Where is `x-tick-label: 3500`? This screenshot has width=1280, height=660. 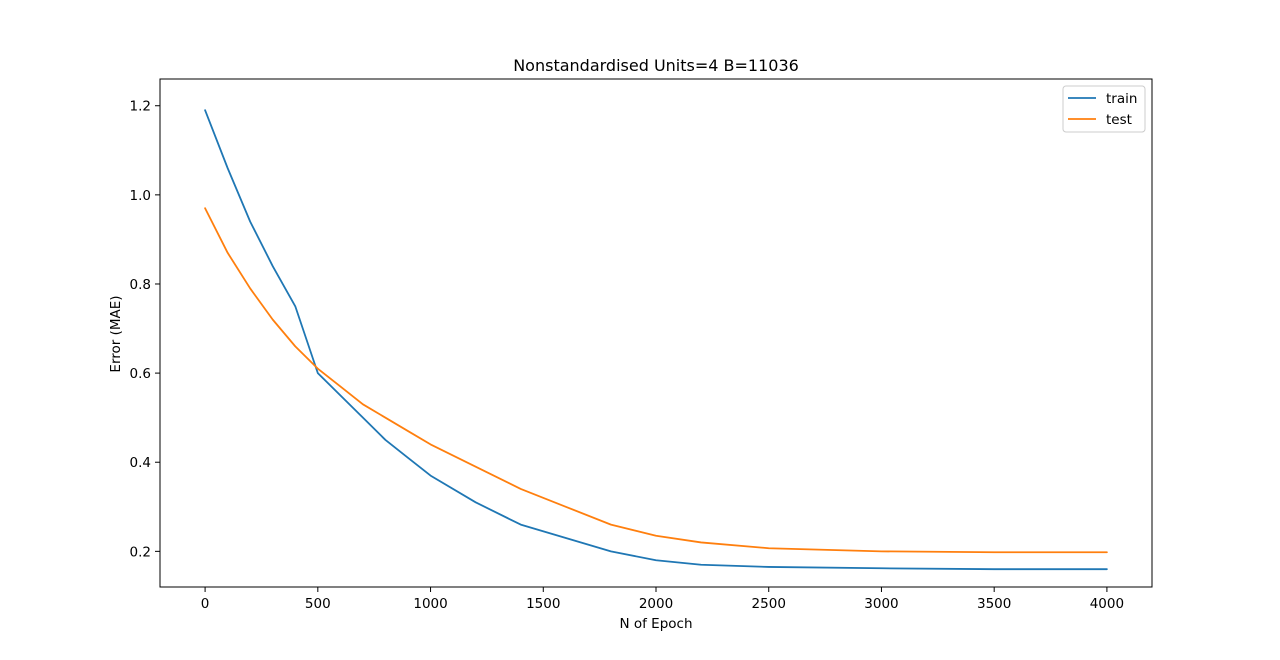
x-tick-label: 3500 is located at coordinates (994, 604).